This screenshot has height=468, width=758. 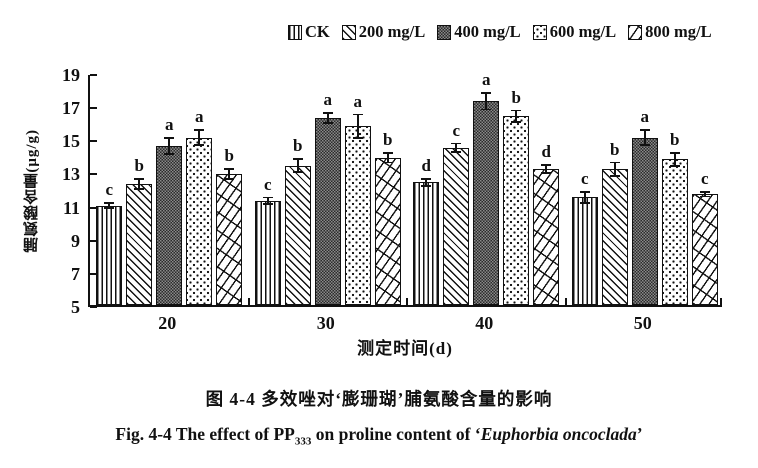 I want to click on y-axis-title: 脯氨酸含量(μg/g), so click(x=31, y=191).